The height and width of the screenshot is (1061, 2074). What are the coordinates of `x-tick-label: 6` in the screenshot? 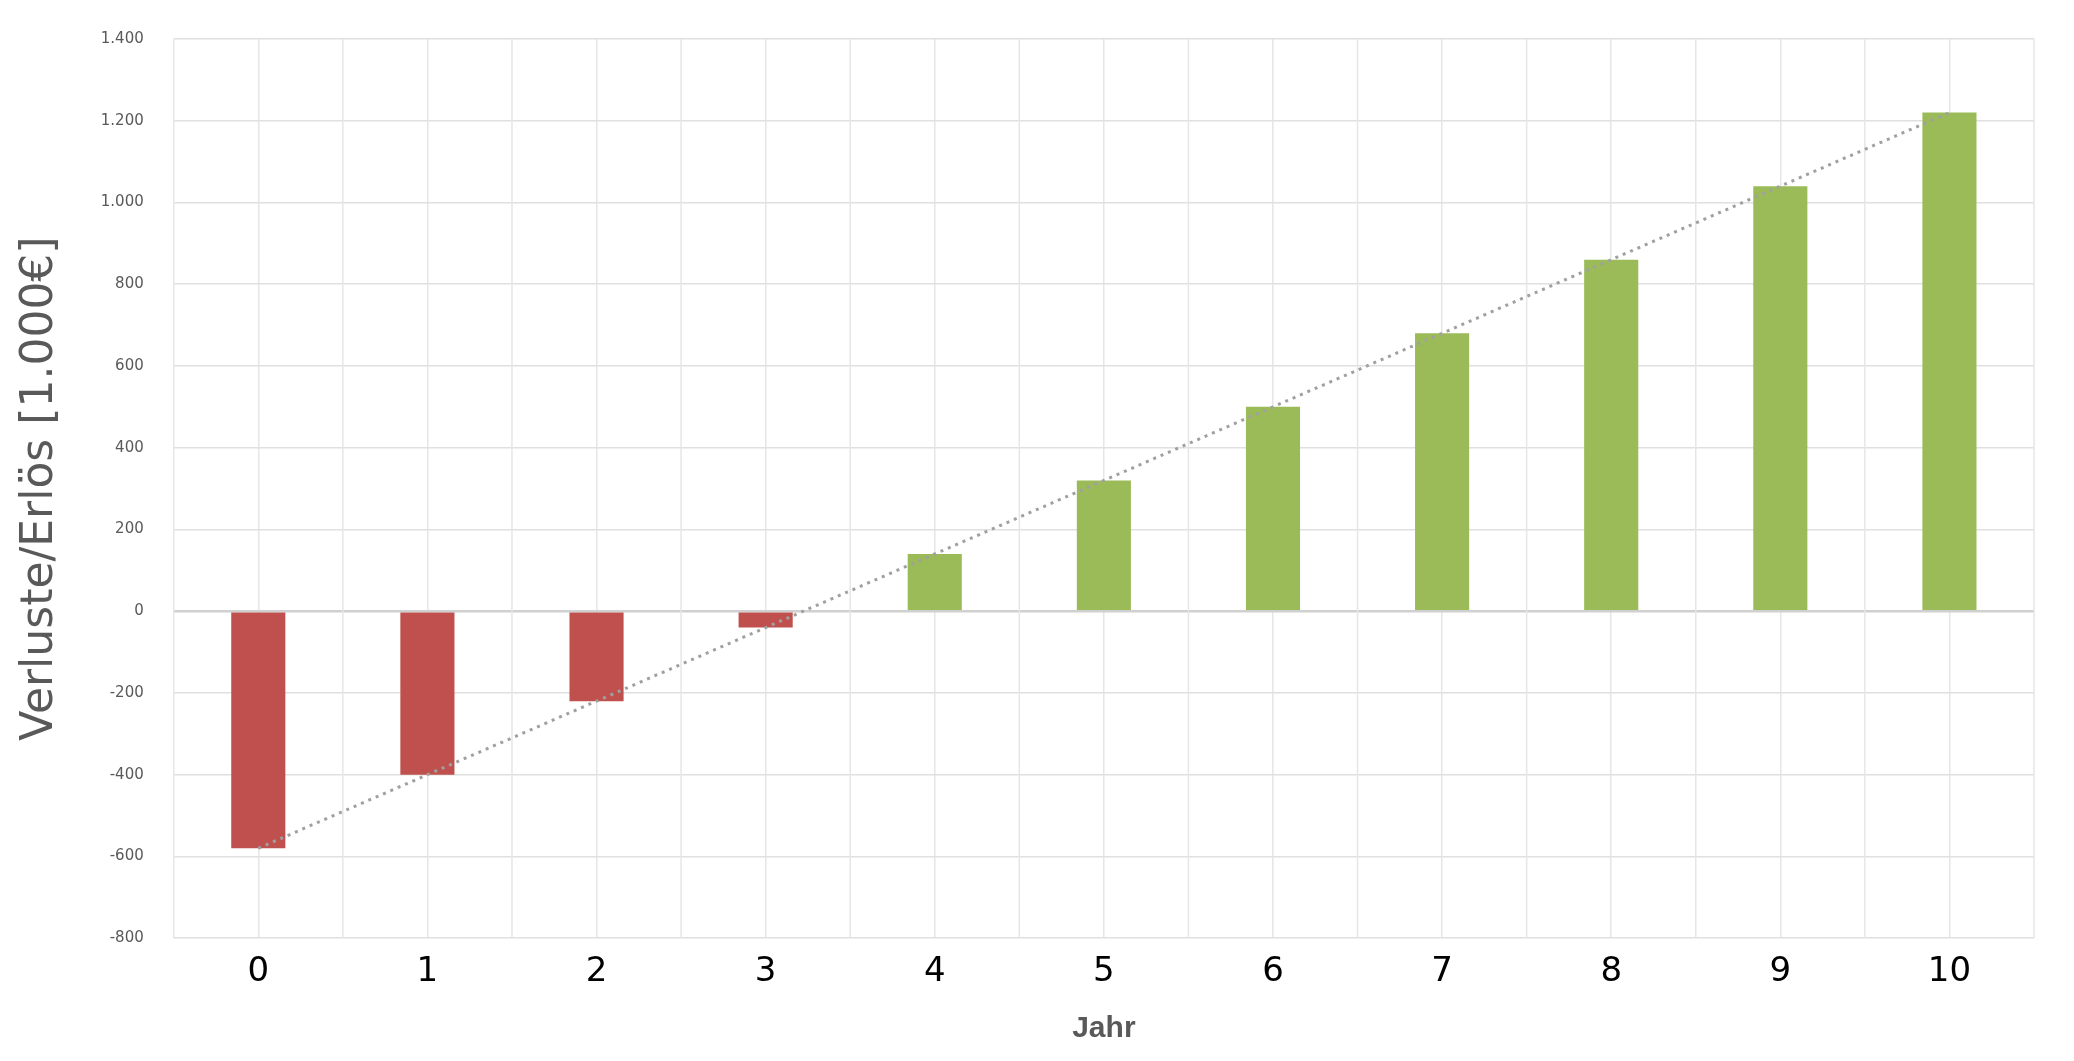 It's located at (1273, 969).